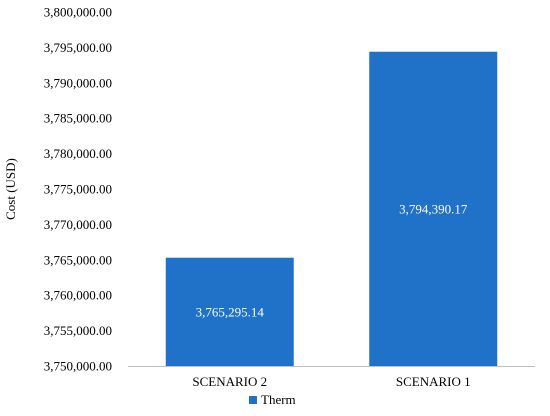 This screenshot has width=550, height=416. I want to click on legend-label: Therm, so click(278, 399).